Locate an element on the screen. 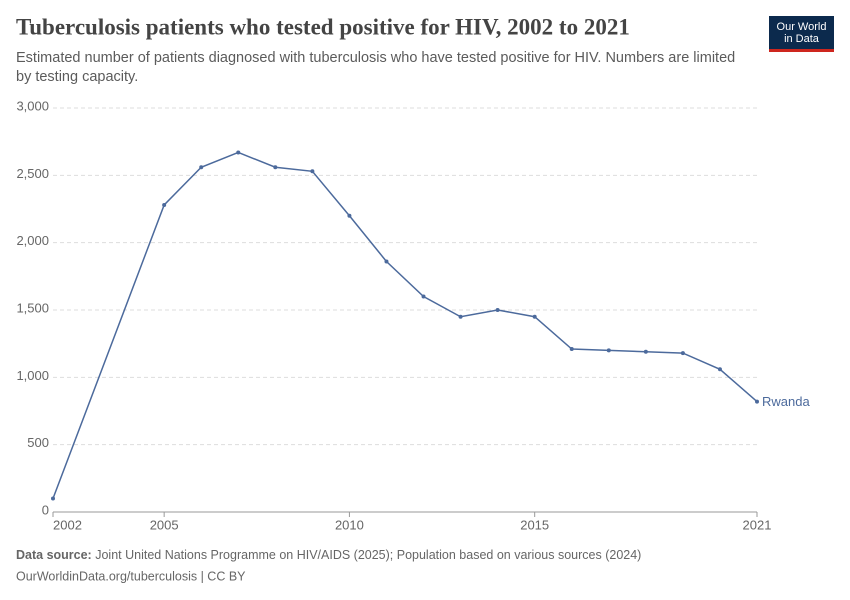  logo-bar is located at coordinates (801, 50).